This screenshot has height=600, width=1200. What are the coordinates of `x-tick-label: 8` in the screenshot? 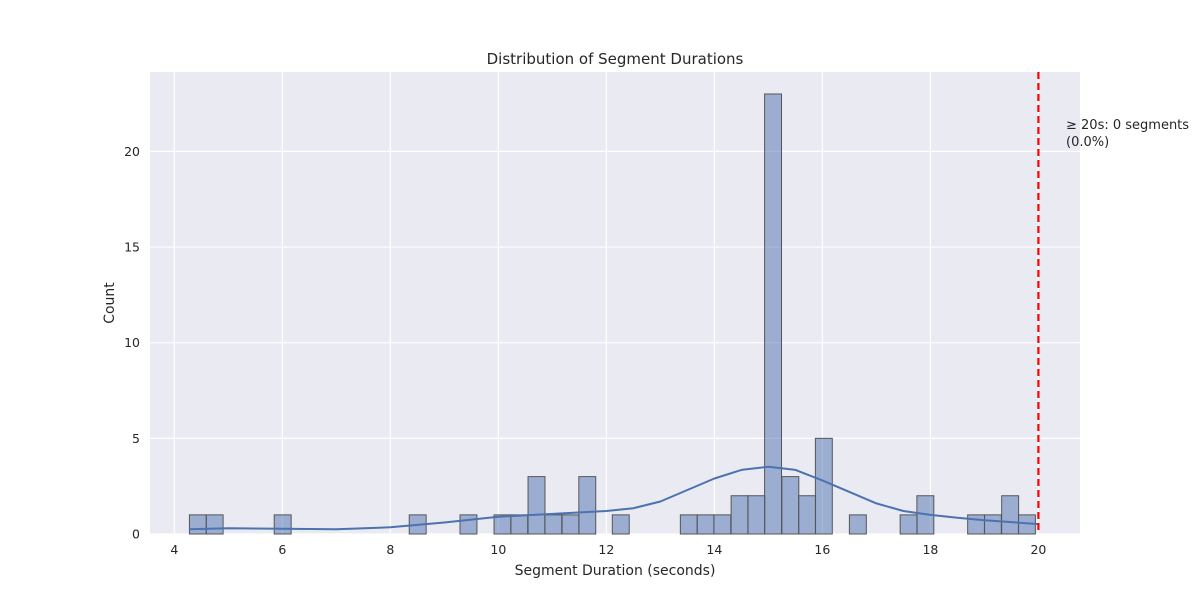 It's located at (390, 549).